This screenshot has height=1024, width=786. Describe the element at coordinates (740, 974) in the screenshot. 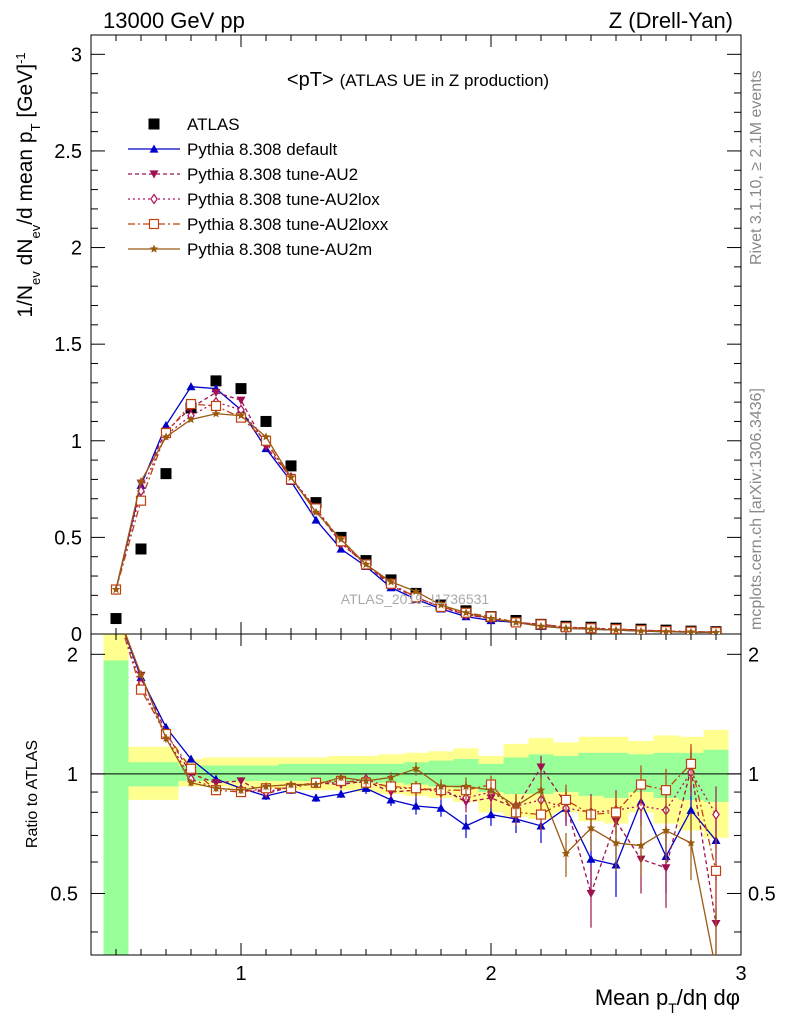

I see `x-tick-label: 3` at that location.